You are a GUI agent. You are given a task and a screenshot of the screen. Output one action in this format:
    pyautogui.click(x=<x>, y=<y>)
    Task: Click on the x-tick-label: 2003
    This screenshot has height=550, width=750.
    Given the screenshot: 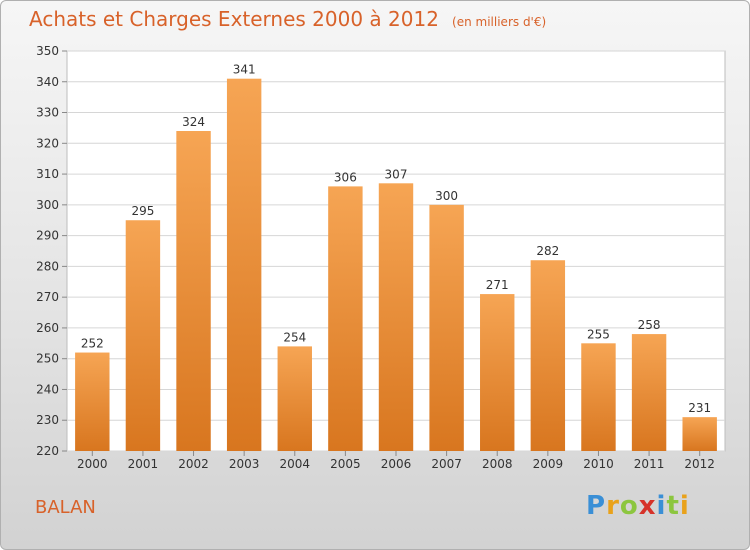 What is the action you would take?
    pyautogui.click(x=244, y=464)
    